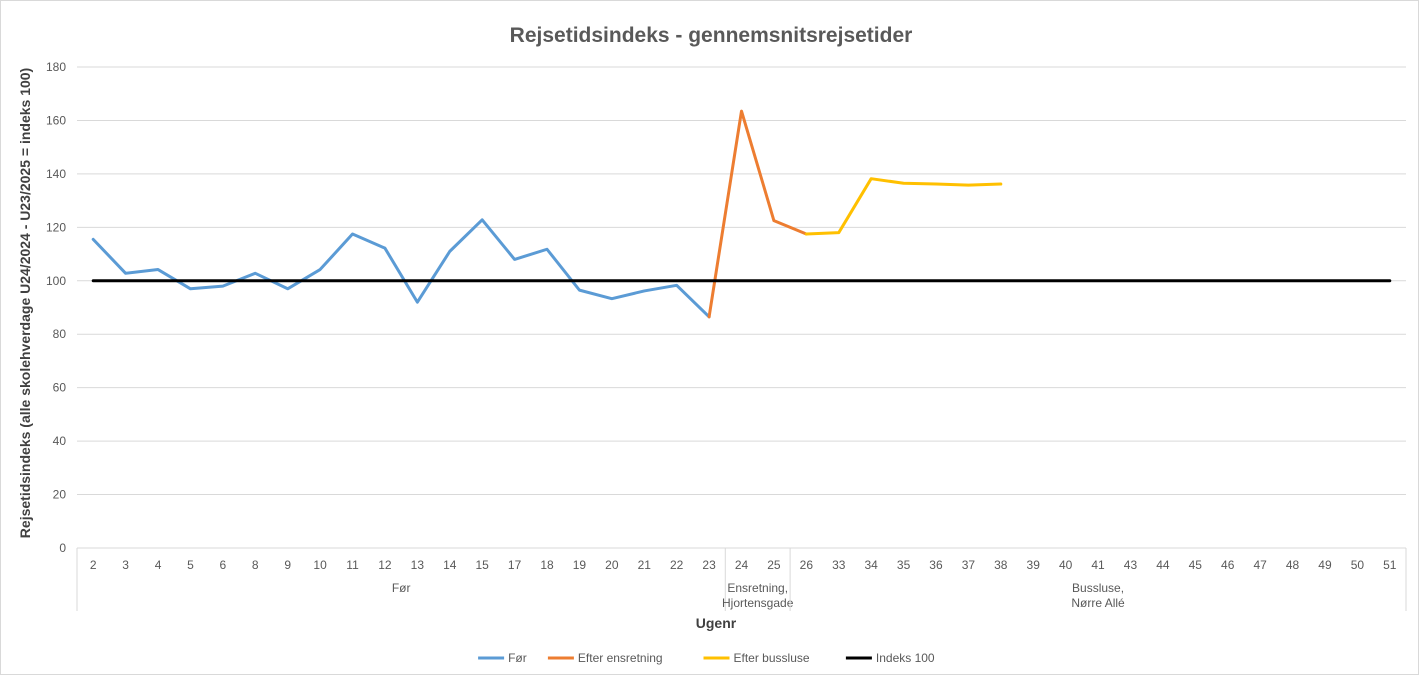  I want to click on y-tick-label: 180, so click(56, 67).